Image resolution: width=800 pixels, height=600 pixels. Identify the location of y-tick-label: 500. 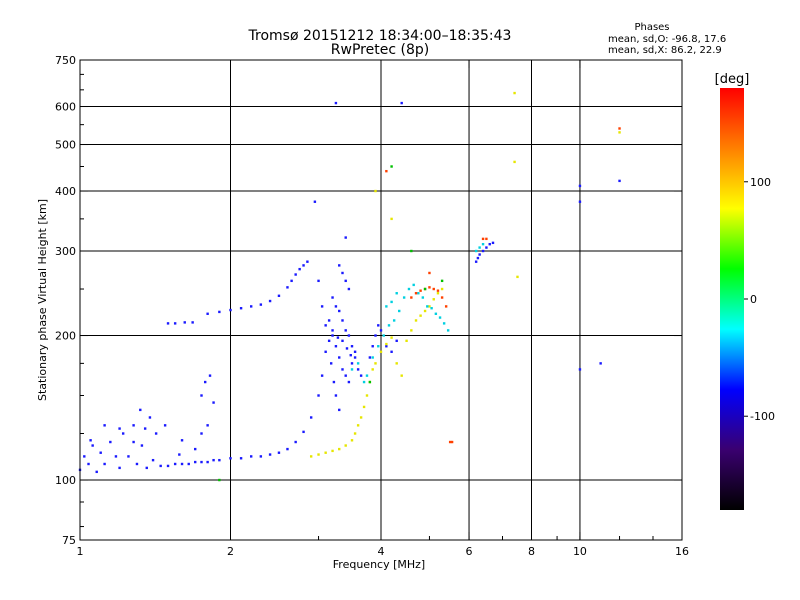
(65, 145).